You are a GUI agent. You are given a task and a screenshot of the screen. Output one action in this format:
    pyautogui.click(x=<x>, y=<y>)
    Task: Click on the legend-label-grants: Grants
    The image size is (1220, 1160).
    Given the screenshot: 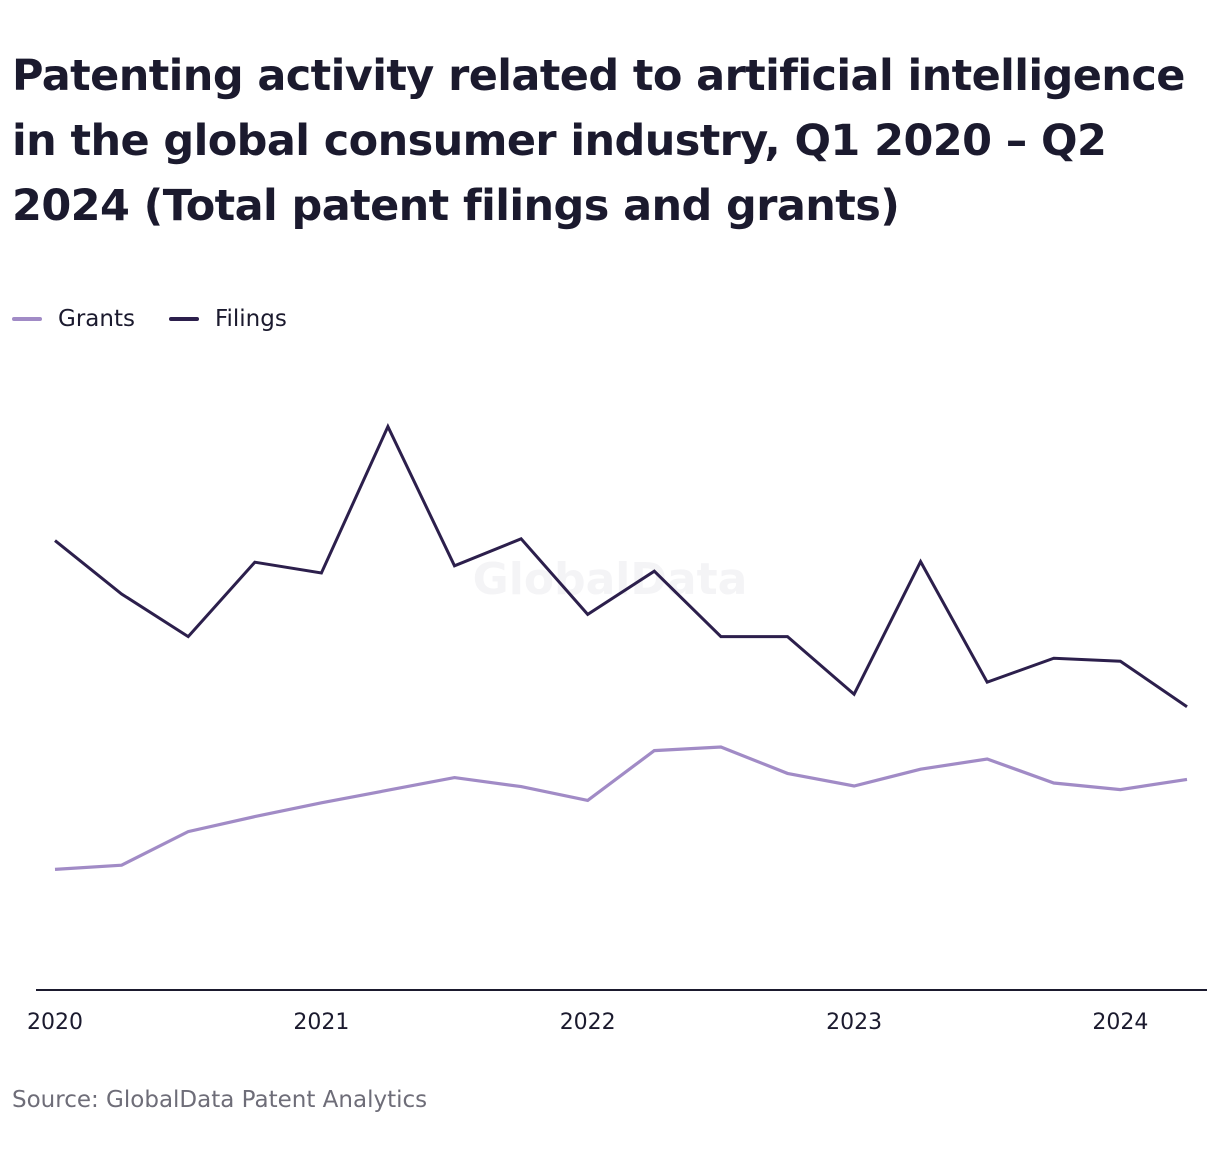 What is the action you would take?
    pyautogui.click(x=96, y=319)
    